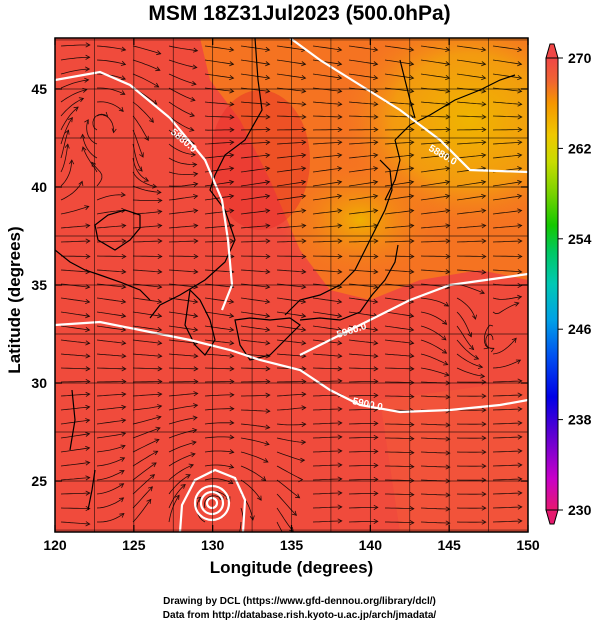  I want to click on y-tick-label: 40, so click(39, 187).